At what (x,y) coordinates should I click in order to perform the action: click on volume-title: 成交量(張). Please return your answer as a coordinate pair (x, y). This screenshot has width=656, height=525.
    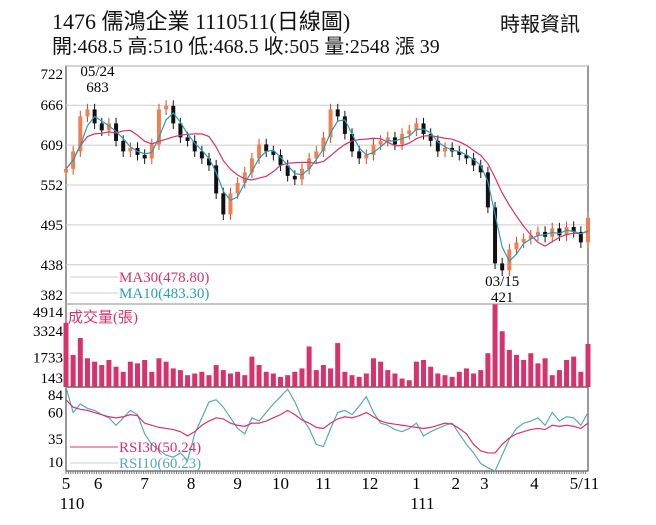
    Looking at the image, I should click on (103, 317).